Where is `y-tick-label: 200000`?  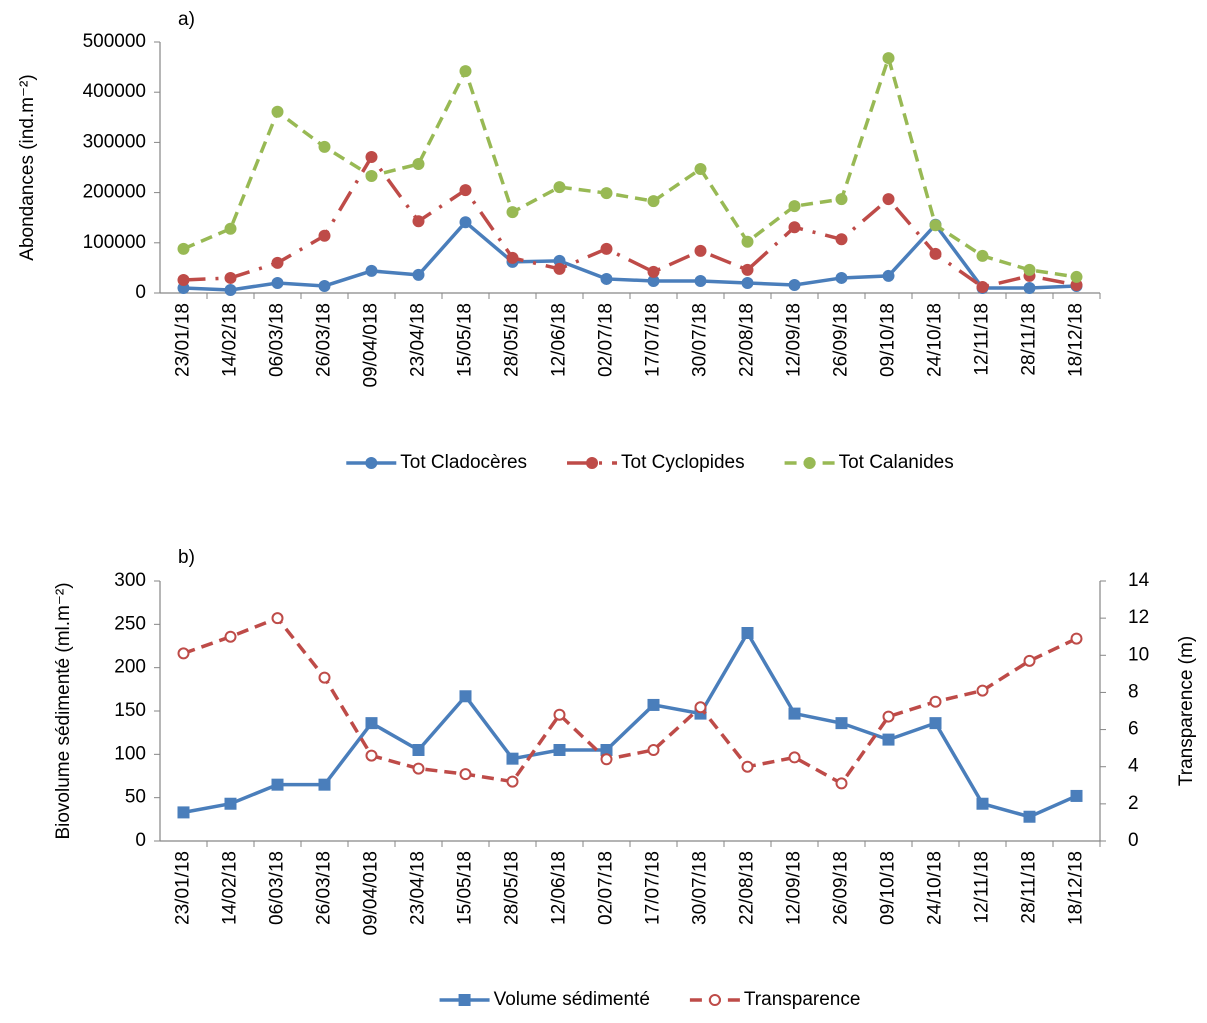 y-tick-label: 200000 is located at coordinates (114, 192).